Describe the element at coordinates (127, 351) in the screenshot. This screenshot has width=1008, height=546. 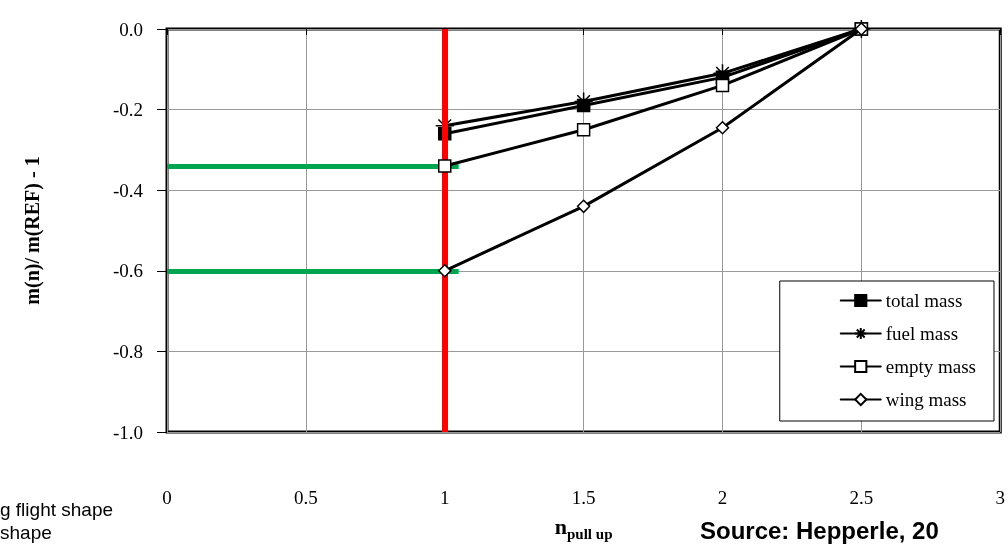
I see `y-tick-label: -0.8` at that location.